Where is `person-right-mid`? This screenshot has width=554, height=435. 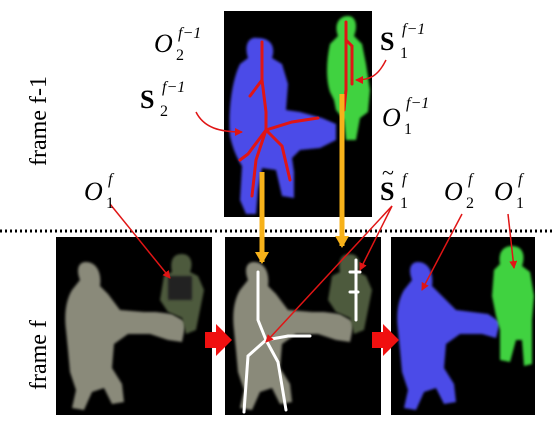 person-right-mid is located at coordinates (350, 294).